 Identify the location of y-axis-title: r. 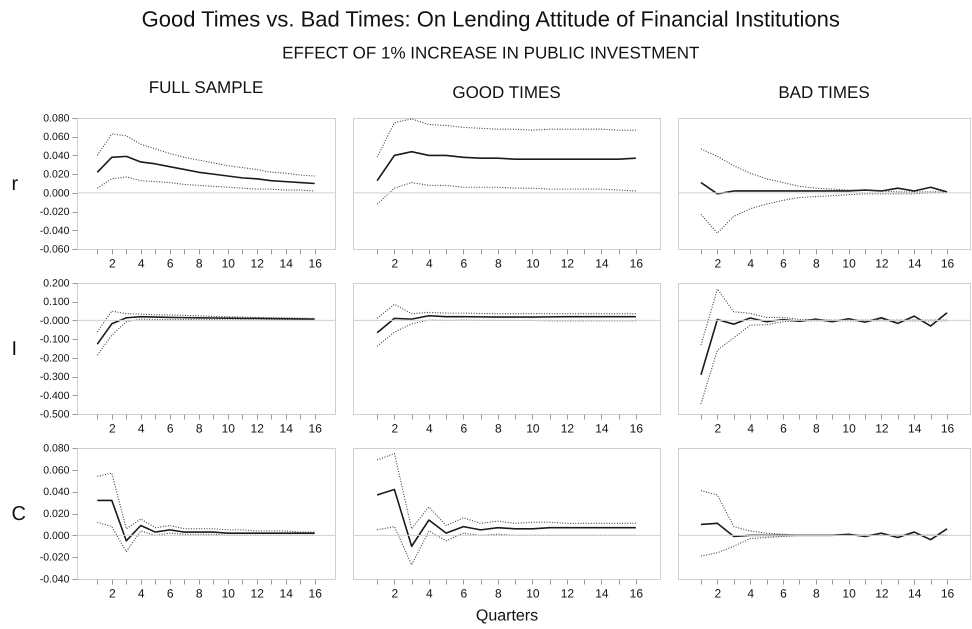
(15, 184).